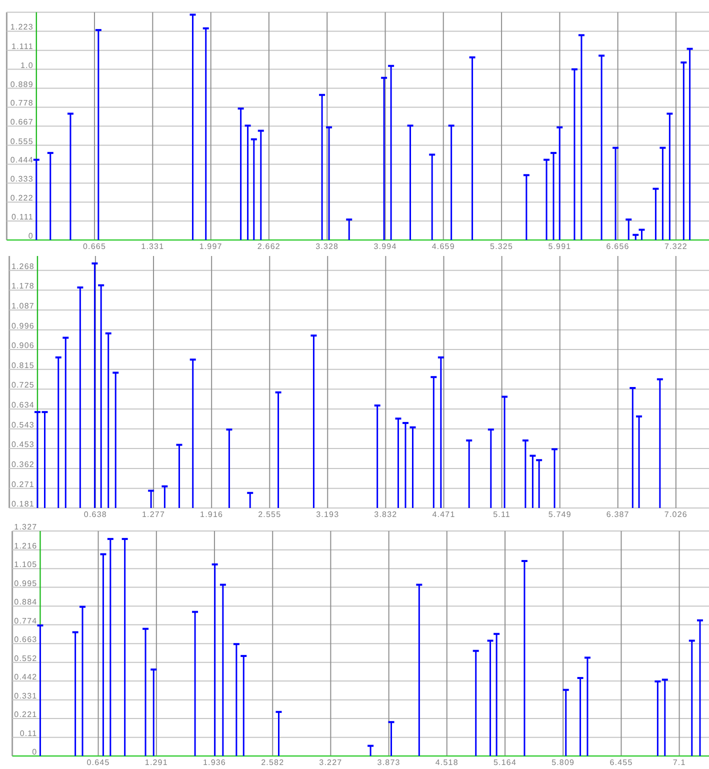 The image size is (709, 769). What do you see at coordinates (22, 103) in the screenshot?
I see `y-tick-label: 0.778` at bounding box center [22, 103].